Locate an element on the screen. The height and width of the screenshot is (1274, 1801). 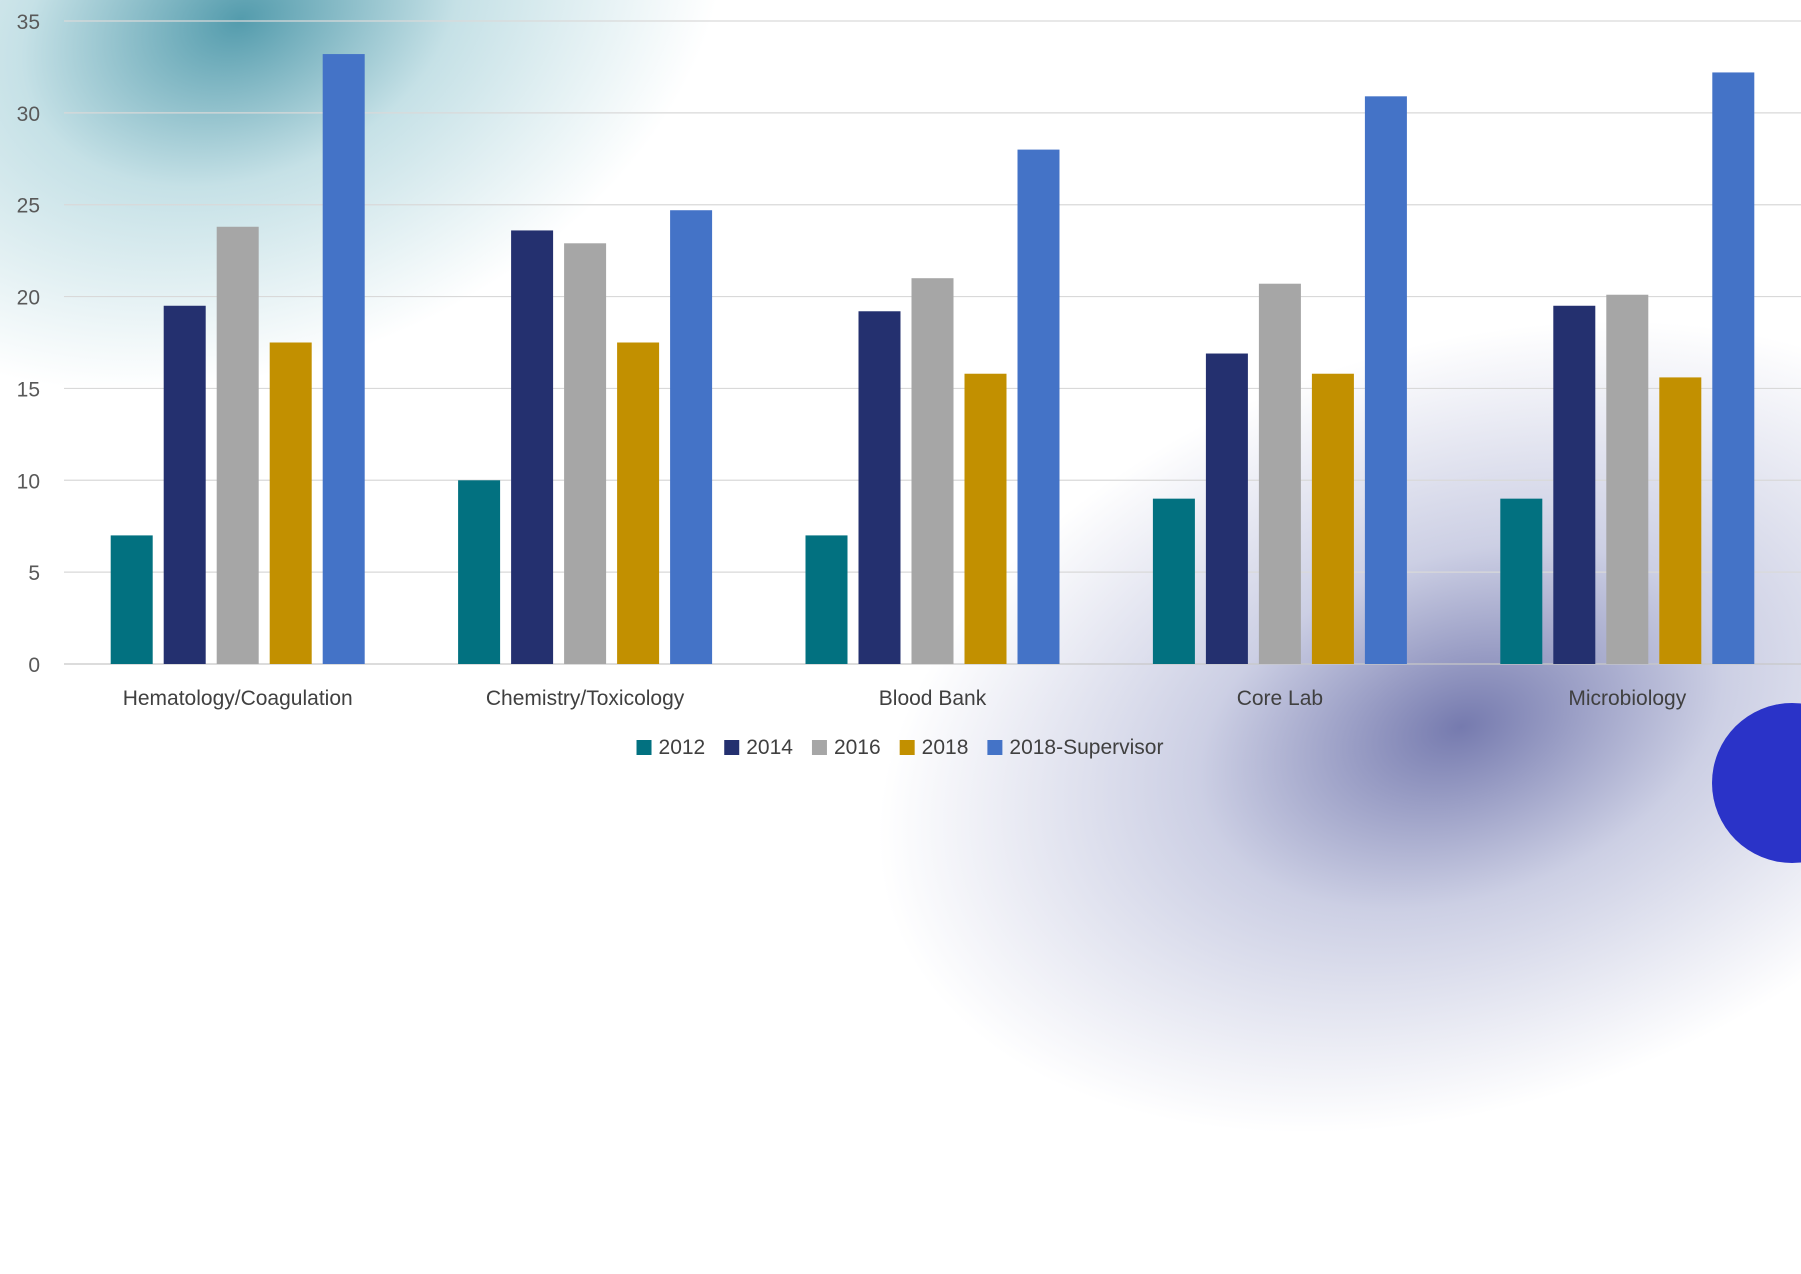
y-tick-label: 5 is located at coordinates (34, 573).